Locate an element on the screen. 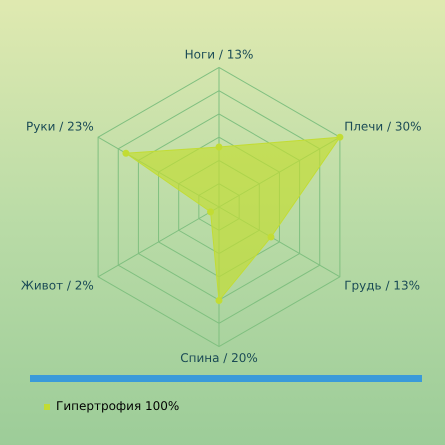 The height and width of the screenshot is (445, 445). spoke-label: Ноги / 13% is located at coordinates (219, 54).